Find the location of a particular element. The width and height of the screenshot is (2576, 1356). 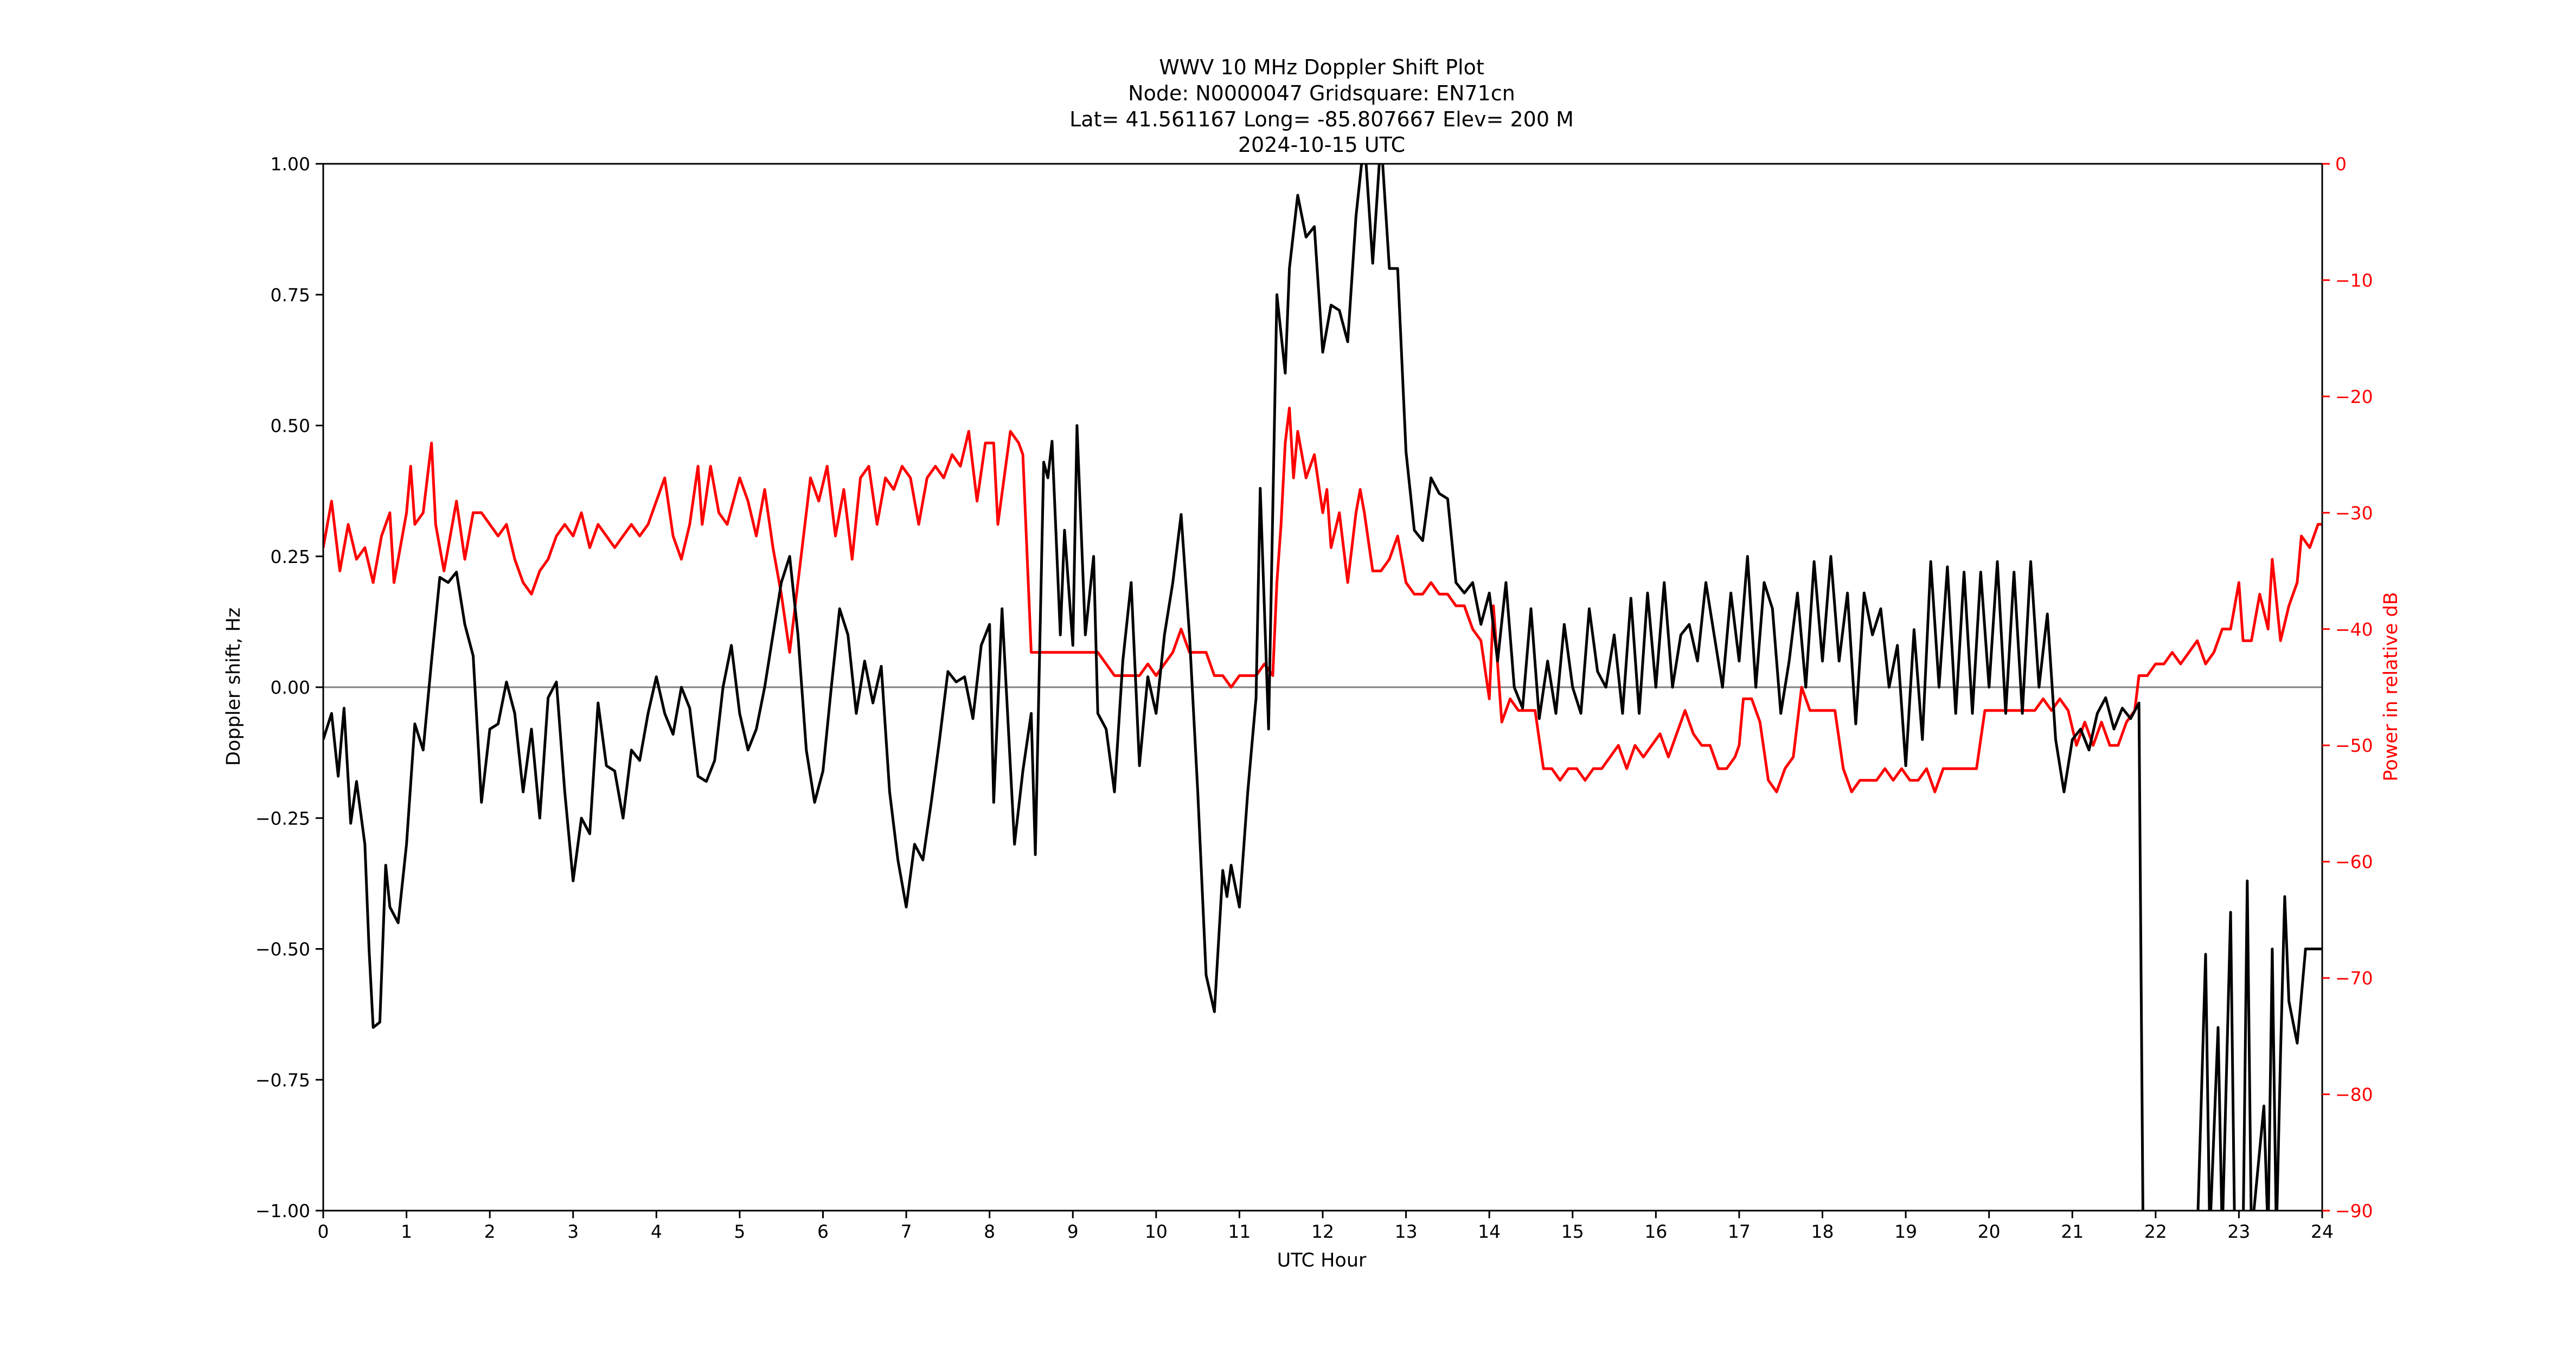

x-tick-label: 18 is located at coordinates (1822, 1231).